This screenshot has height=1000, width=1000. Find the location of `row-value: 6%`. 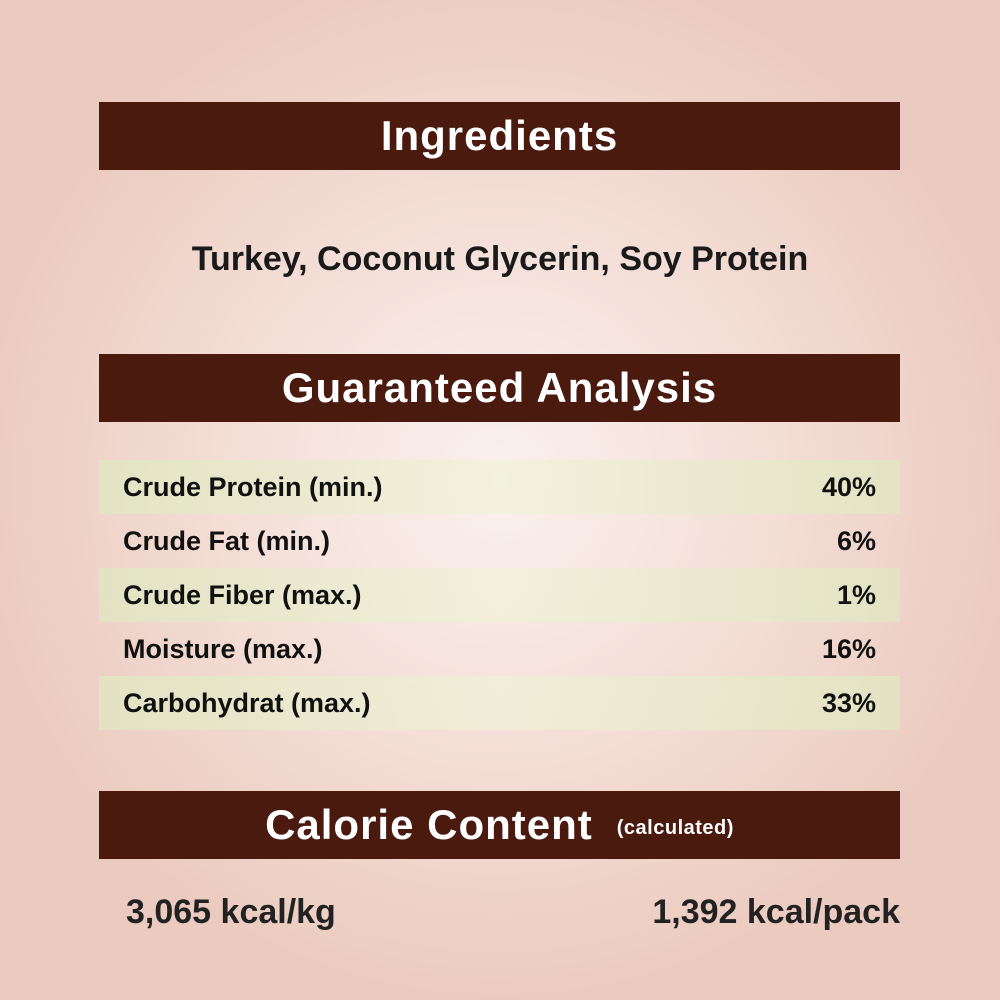

row-value: 6% is located at coordinates (856, 540).